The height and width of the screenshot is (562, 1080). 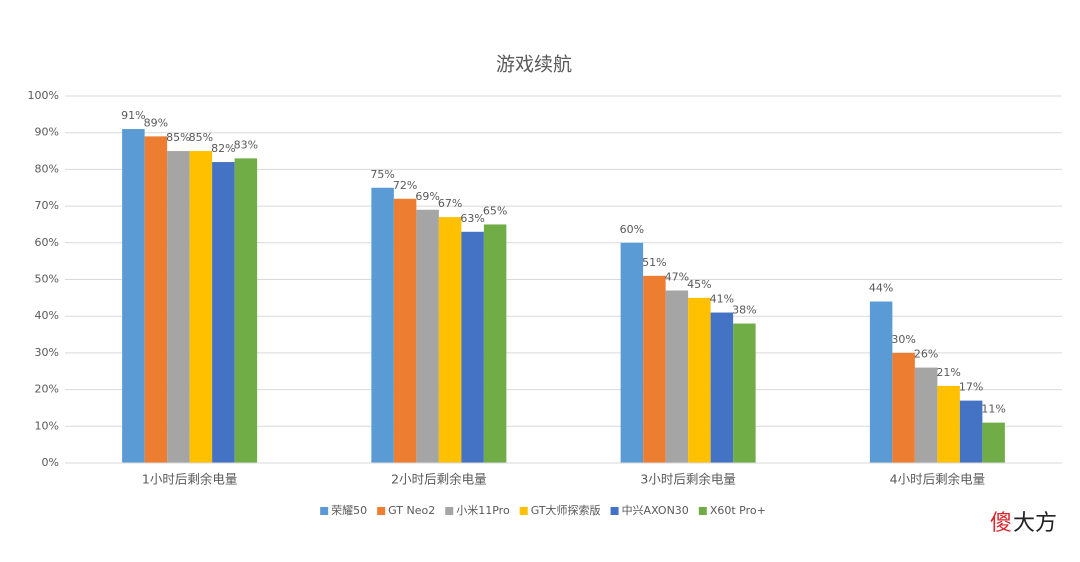 What do you see at coordinates (47, 425) in the screenshot?
I see `y-tick-label: 10%` at bounding box center [47, 425].